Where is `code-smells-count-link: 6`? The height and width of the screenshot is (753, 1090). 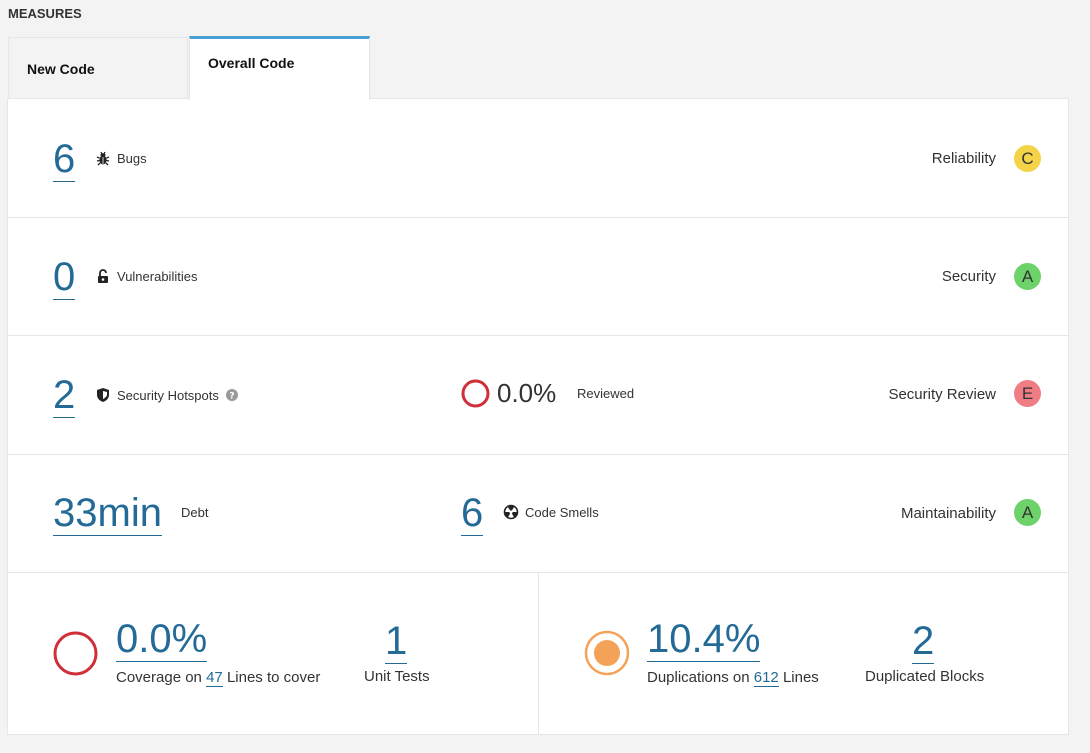 code-smells-count-link: 6 is located at coordinates (472, 513).